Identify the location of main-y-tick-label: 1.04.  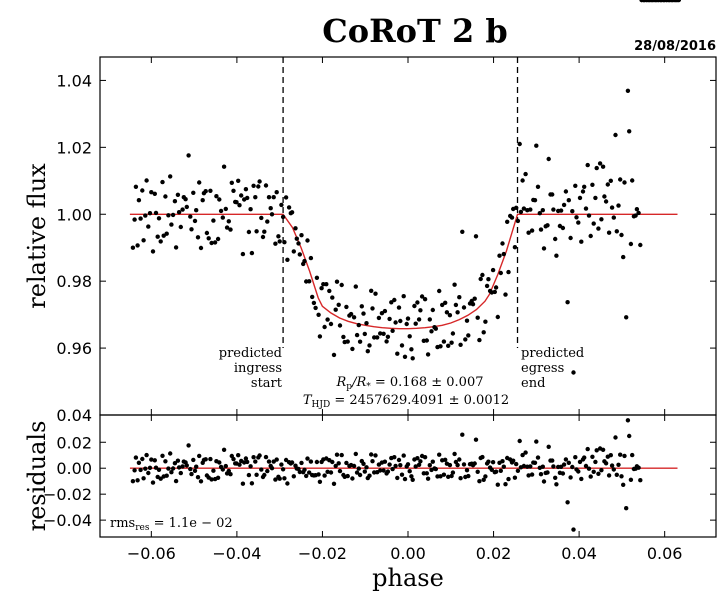
(74, 80).